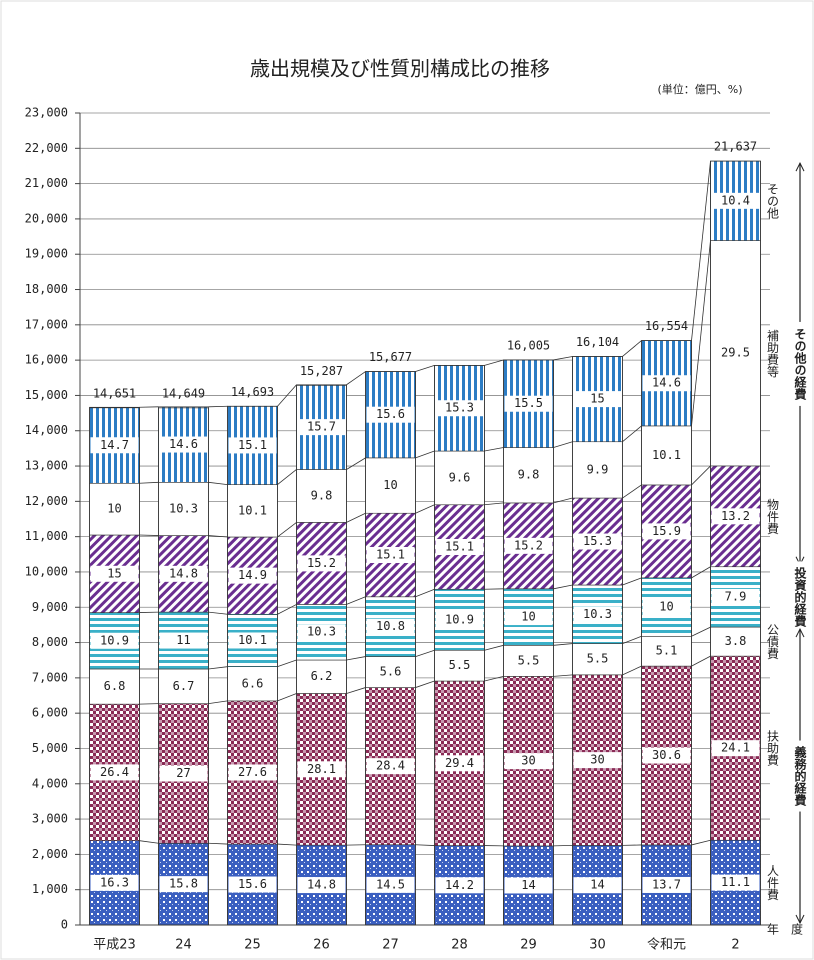 This screenshot has height=960, width=814. What do you see at coordinates (114, 393) in the screenshot?
I see `total-label: 14,651` at bounding box center [114, 393].